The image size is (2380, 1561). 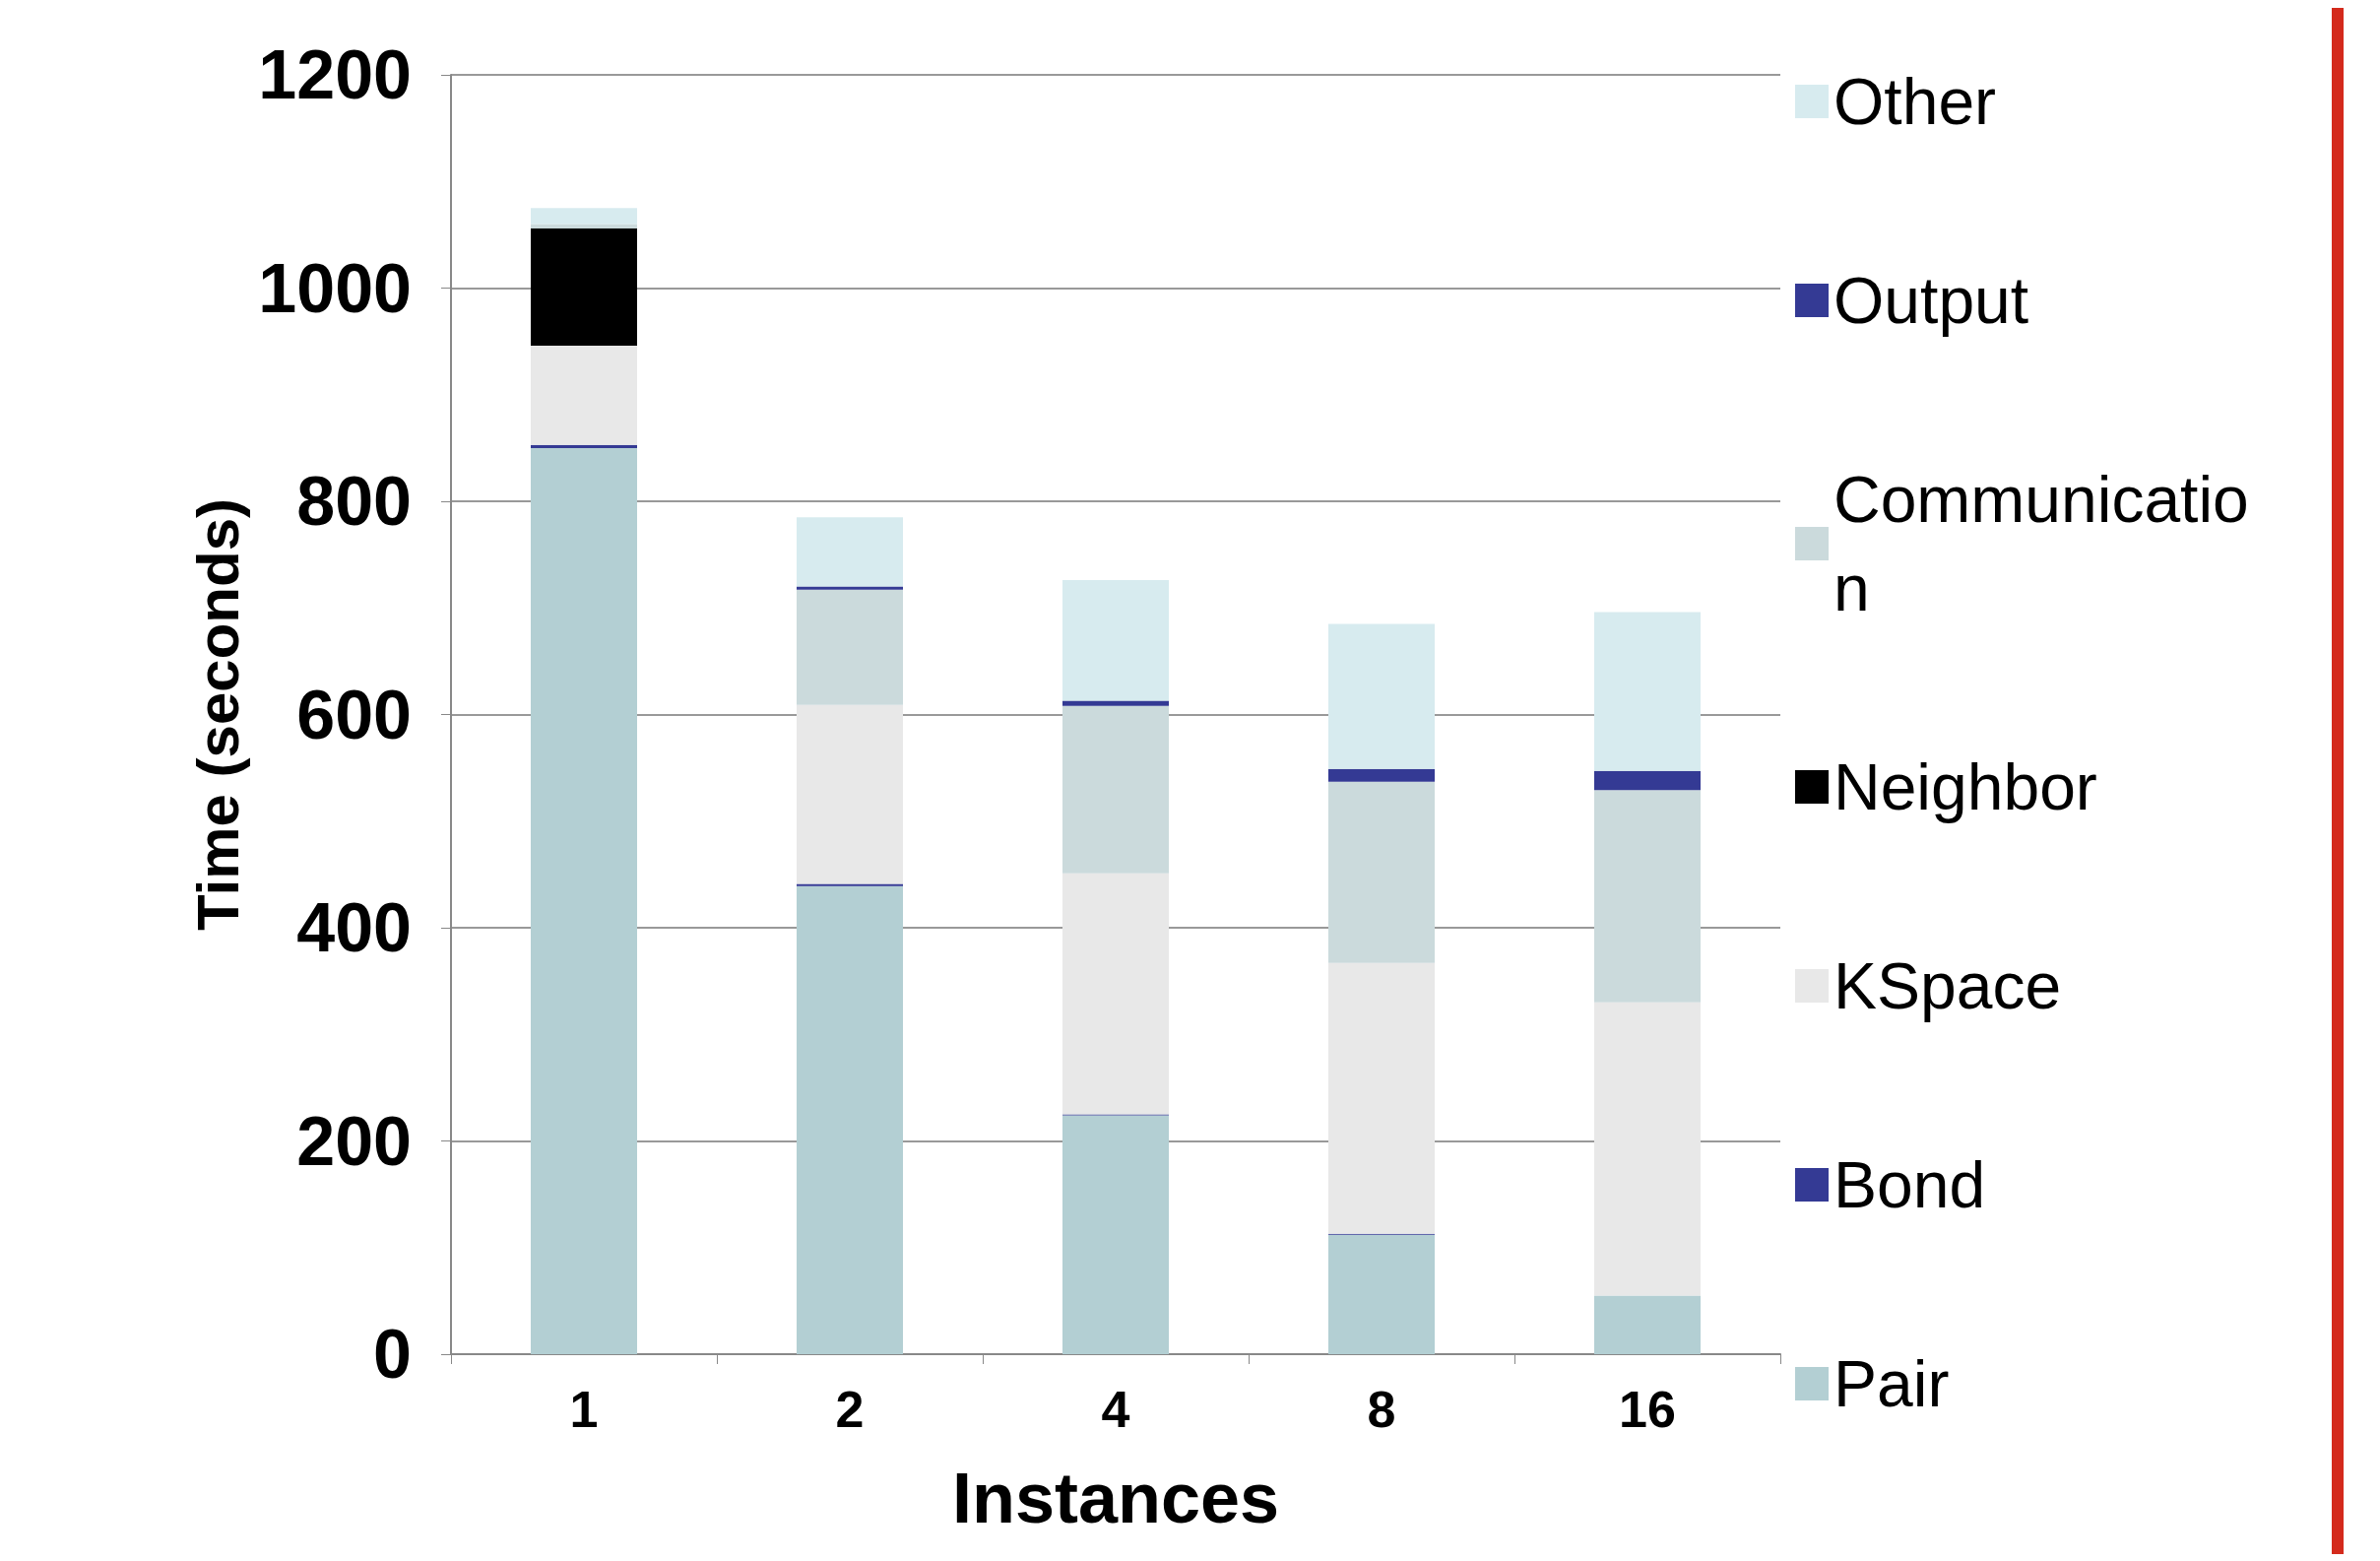 I want to click on y-tick-label: 400, so click(x=354, y=927).